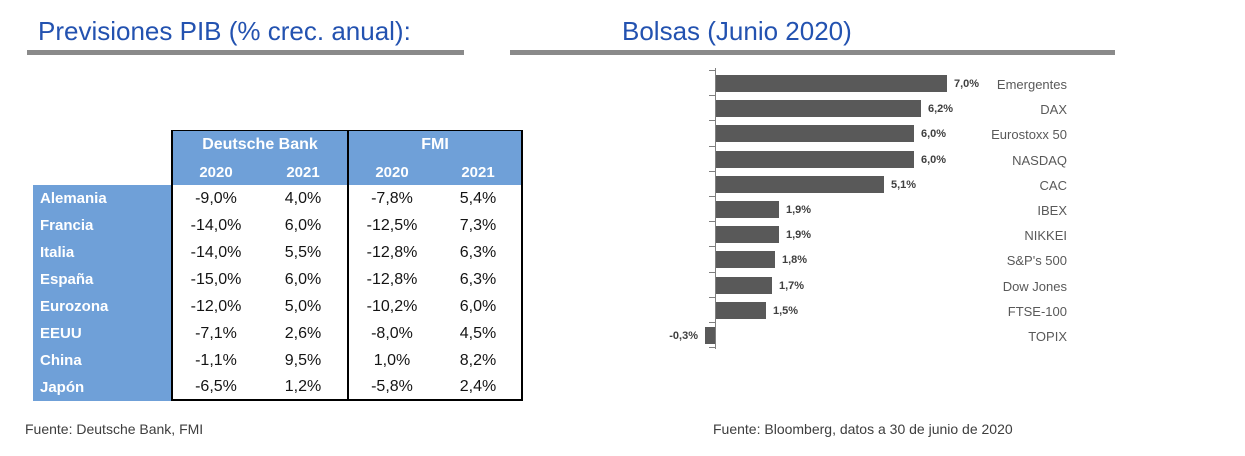  What do you see at coordinates (391, 198) in the screenshot?
I see `value-cell: -7,8%` at bounding box center [391, 198].